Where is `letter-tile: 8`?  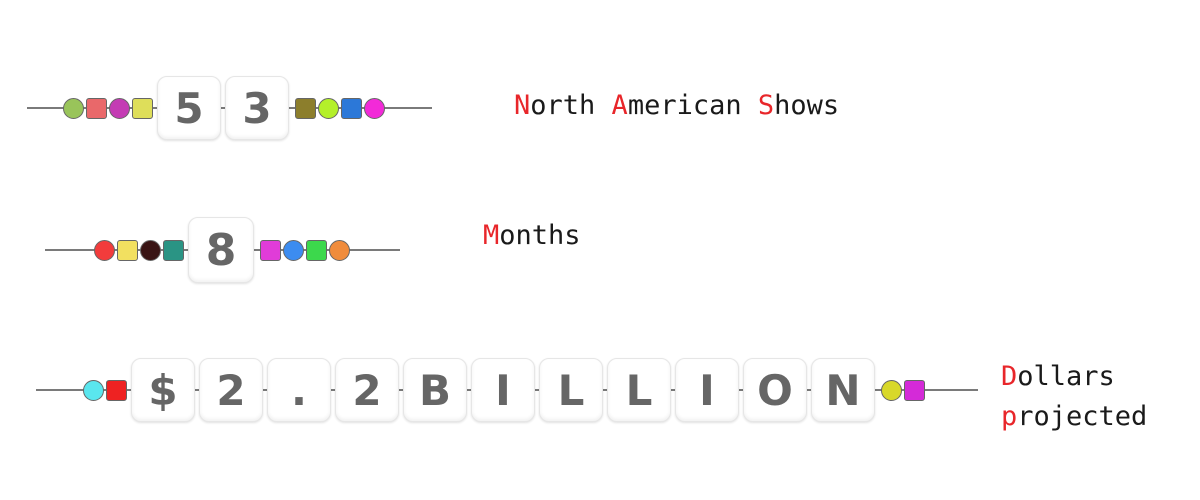
letter-tile: 8 is located at coordinates (221, 250).